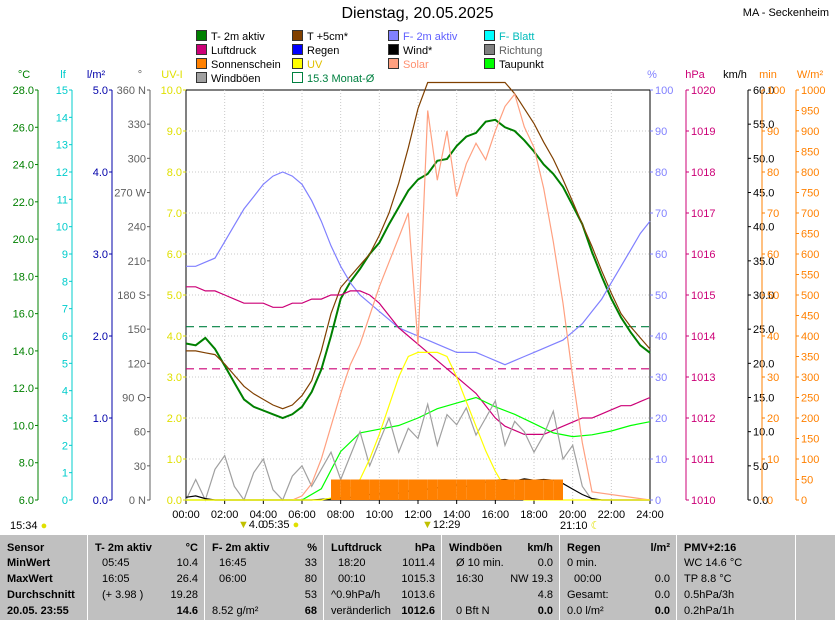  Describe the element at coordinates (137, 125) in the screenshot. I see `axis-tick-label-direction: 330` at that location.